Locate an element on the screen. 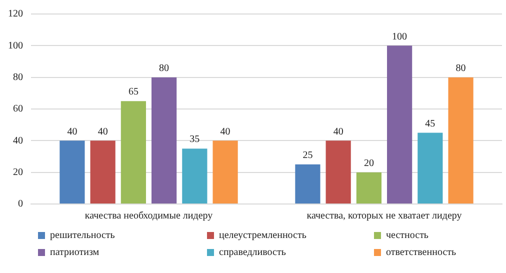 Image resolution: width=506 pixels, height=273 pixels. legend-label: патриотизм is located at coordinates (75, 252).